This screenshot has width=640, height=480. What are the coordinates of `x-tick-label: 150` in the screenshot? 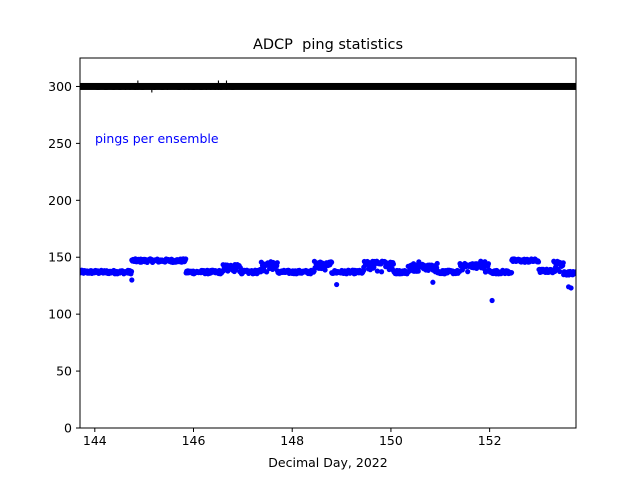 It's located at (391, 440).